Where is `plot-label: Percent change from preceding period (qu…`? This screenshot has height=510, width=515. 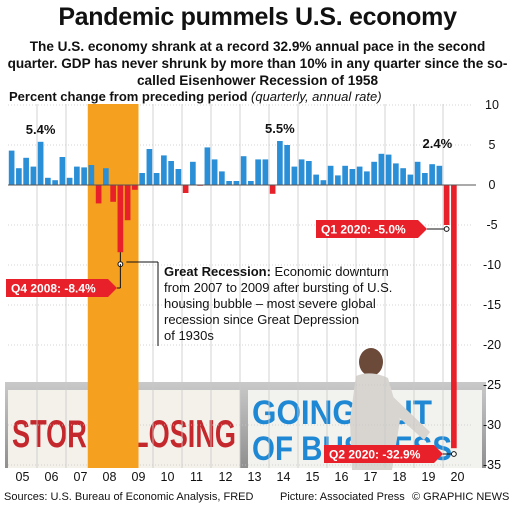
plot-label: Percent change from preceding period (qu… is located at coordinates (195, 96).